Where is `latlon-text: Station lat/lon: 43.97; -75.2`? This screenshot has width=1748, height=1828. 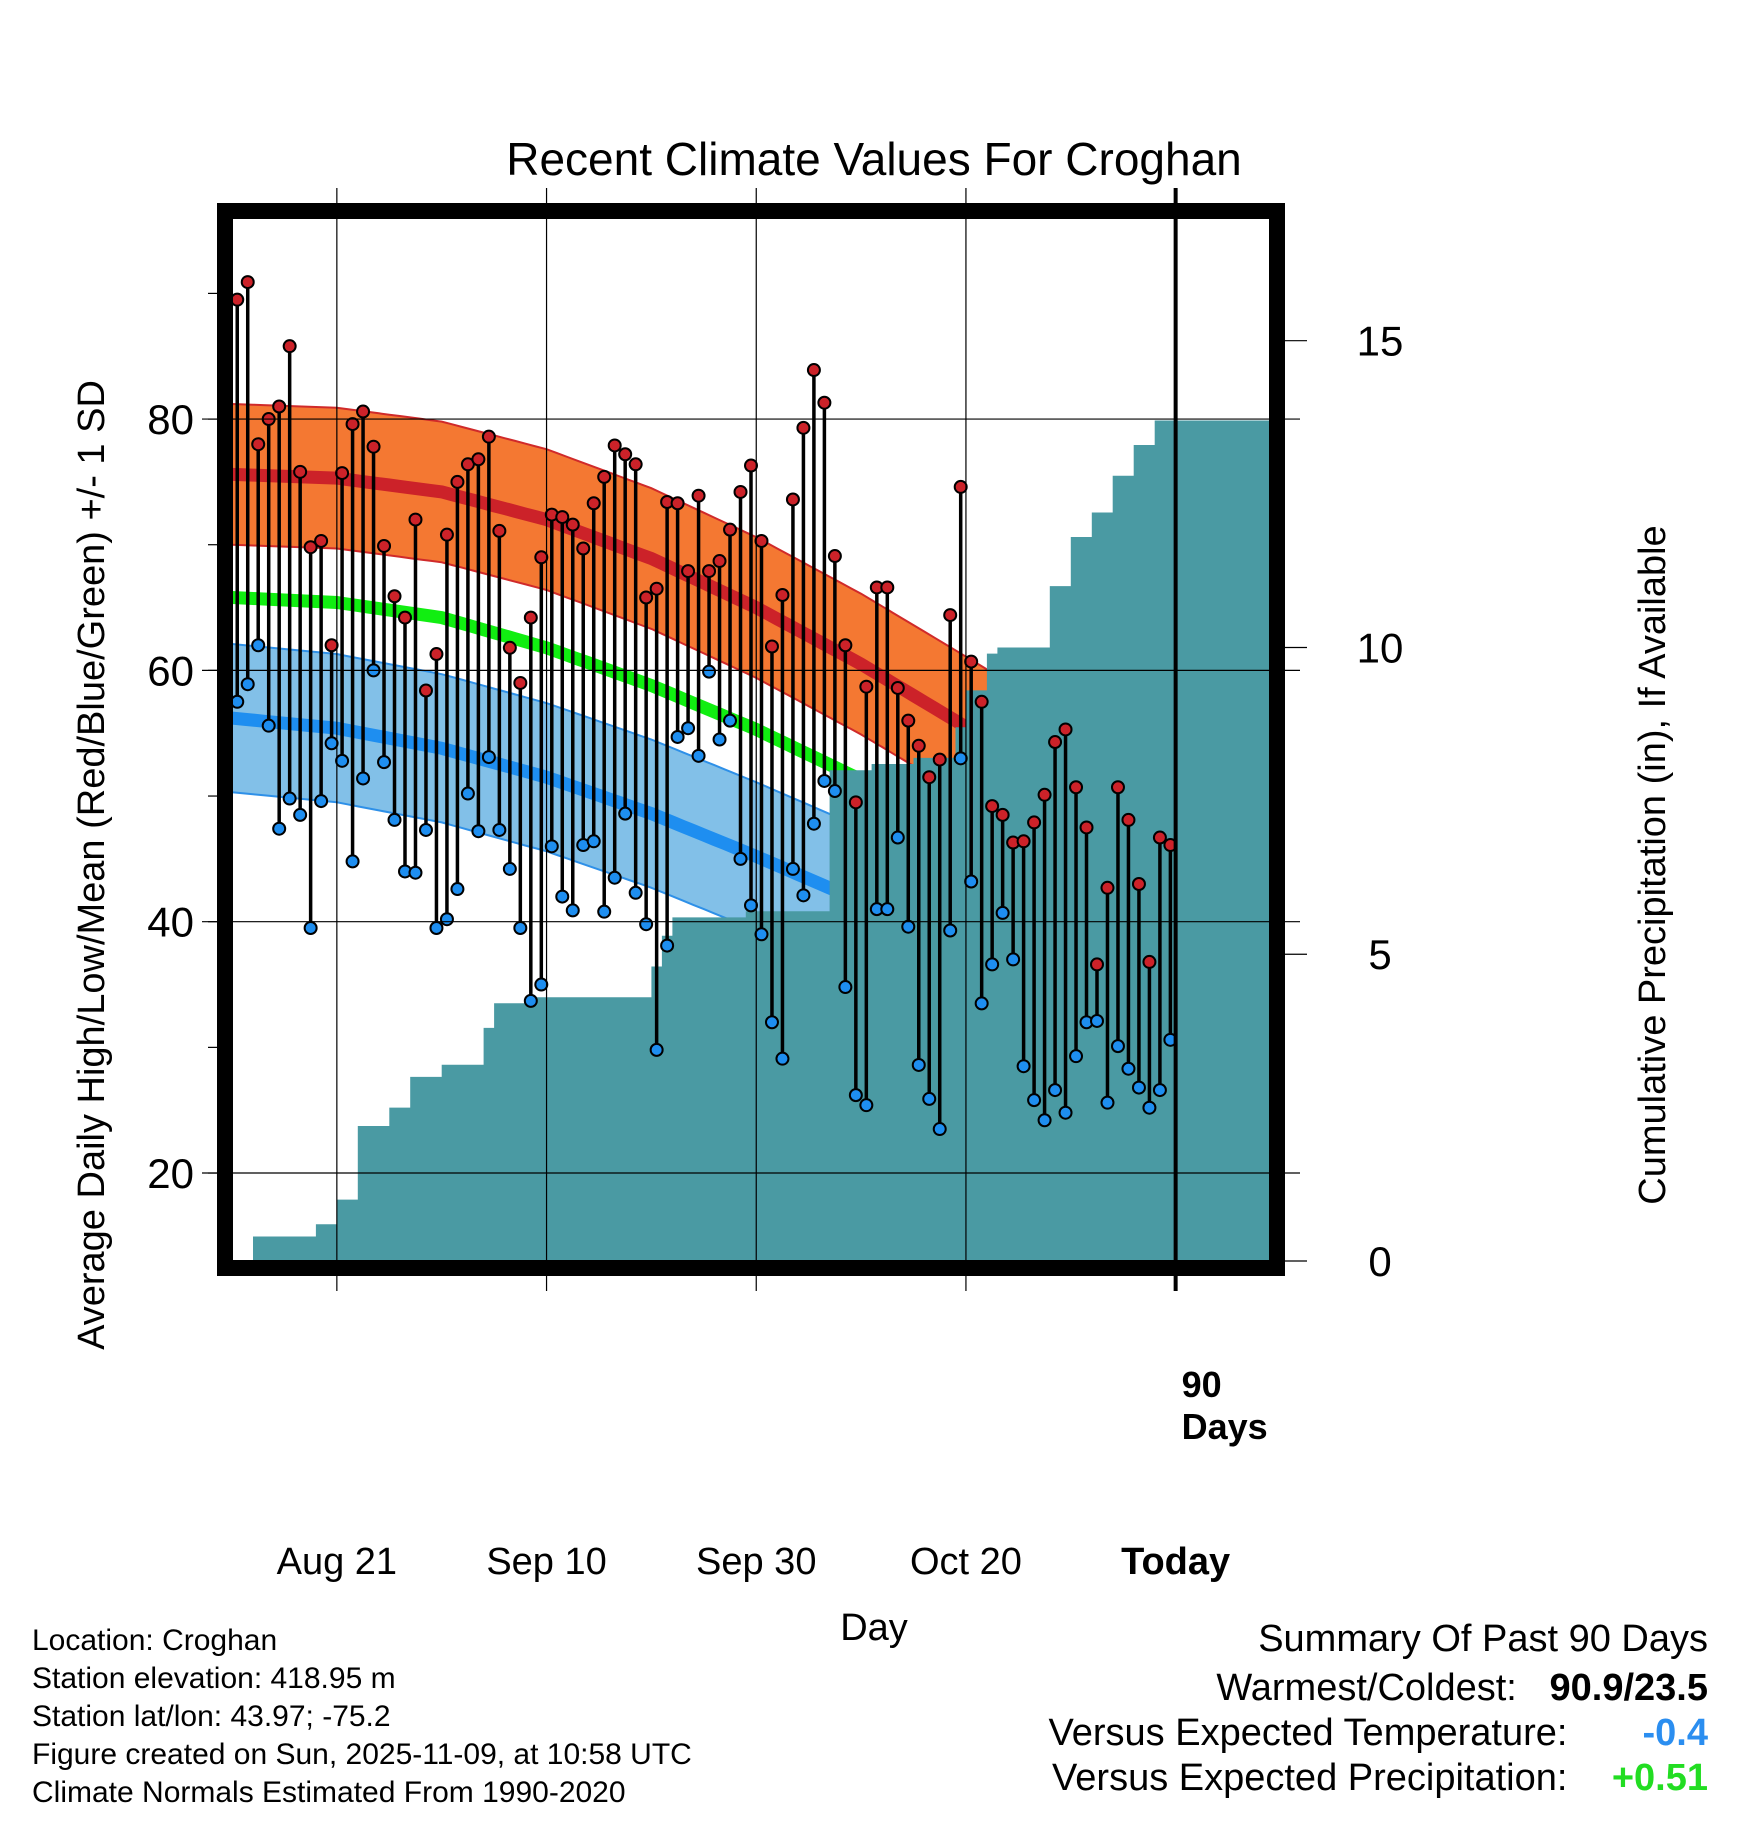 latlon-text: Station lat/lon: 43.97; -75.2 is located at coordinates (211, 1716).